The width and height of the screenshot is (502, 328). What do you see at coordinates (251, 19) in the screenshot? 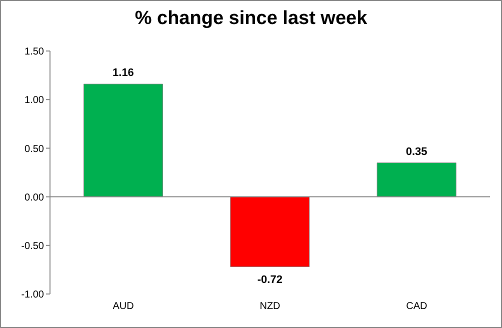
I see `chart-title: % change since last week` at bounding box center [251, 19].